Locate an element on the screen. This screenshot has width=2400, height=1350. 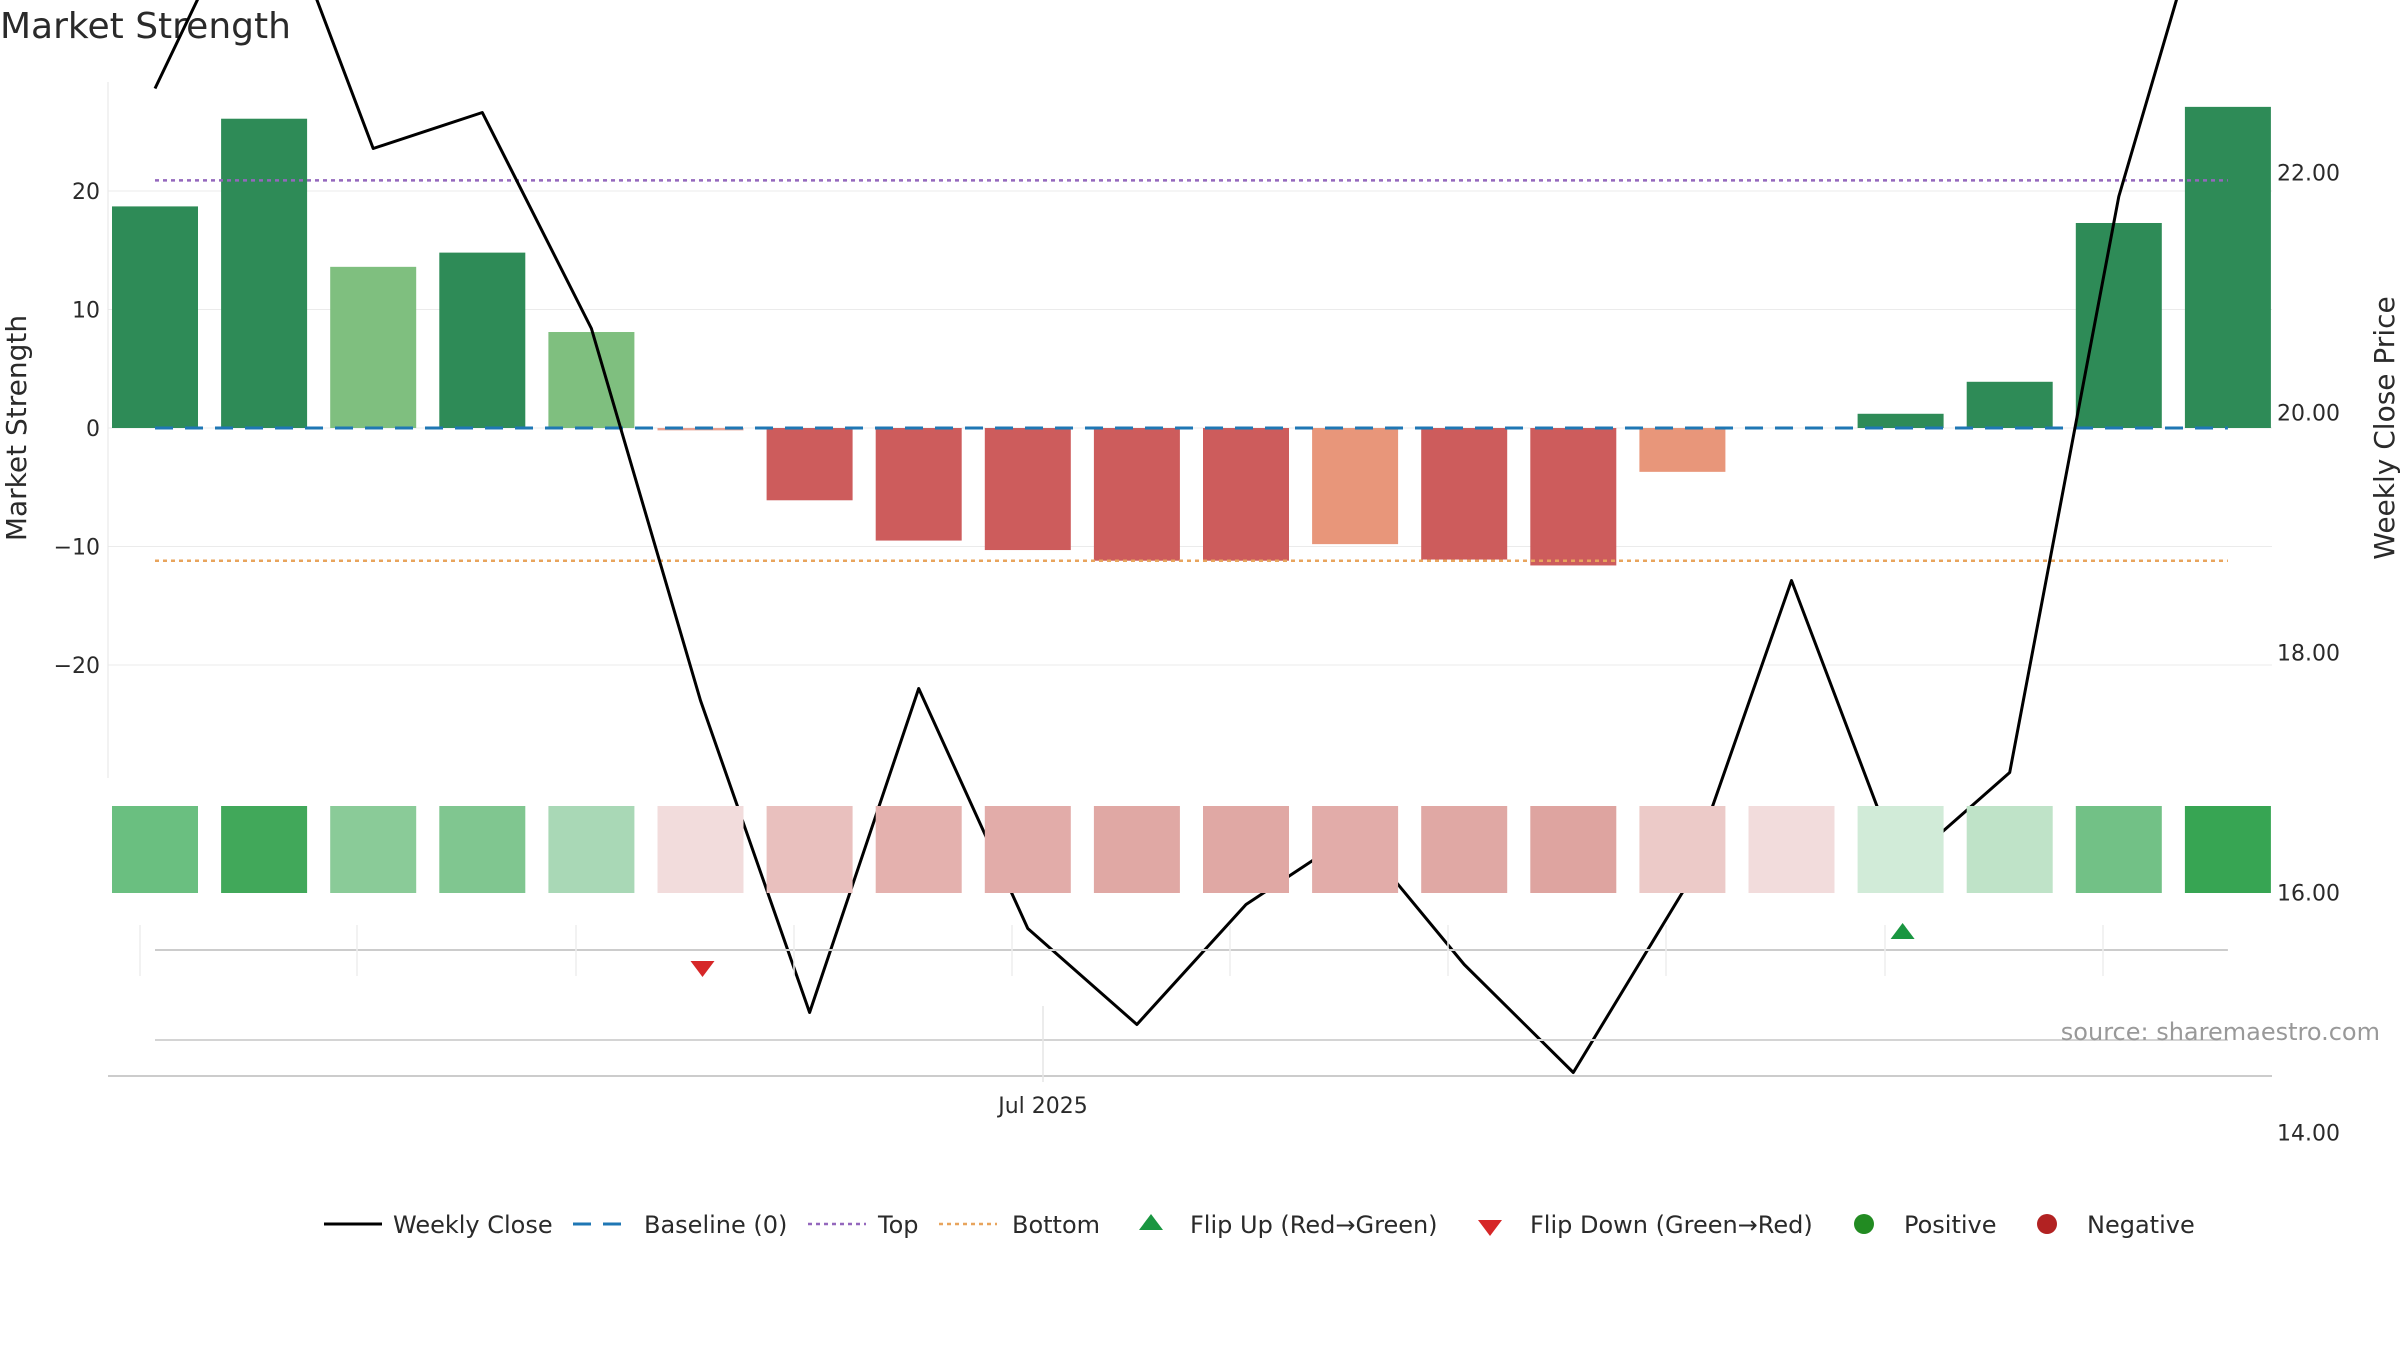
legend-item: Baseline (0) is located at coordinates (680, 1225).